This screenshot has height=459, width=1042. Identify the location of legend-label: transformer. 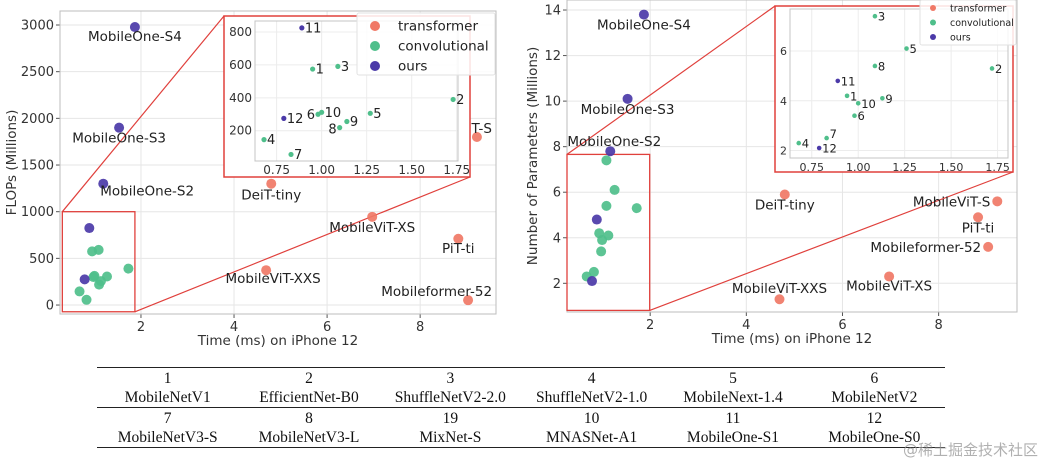
(438, 27).